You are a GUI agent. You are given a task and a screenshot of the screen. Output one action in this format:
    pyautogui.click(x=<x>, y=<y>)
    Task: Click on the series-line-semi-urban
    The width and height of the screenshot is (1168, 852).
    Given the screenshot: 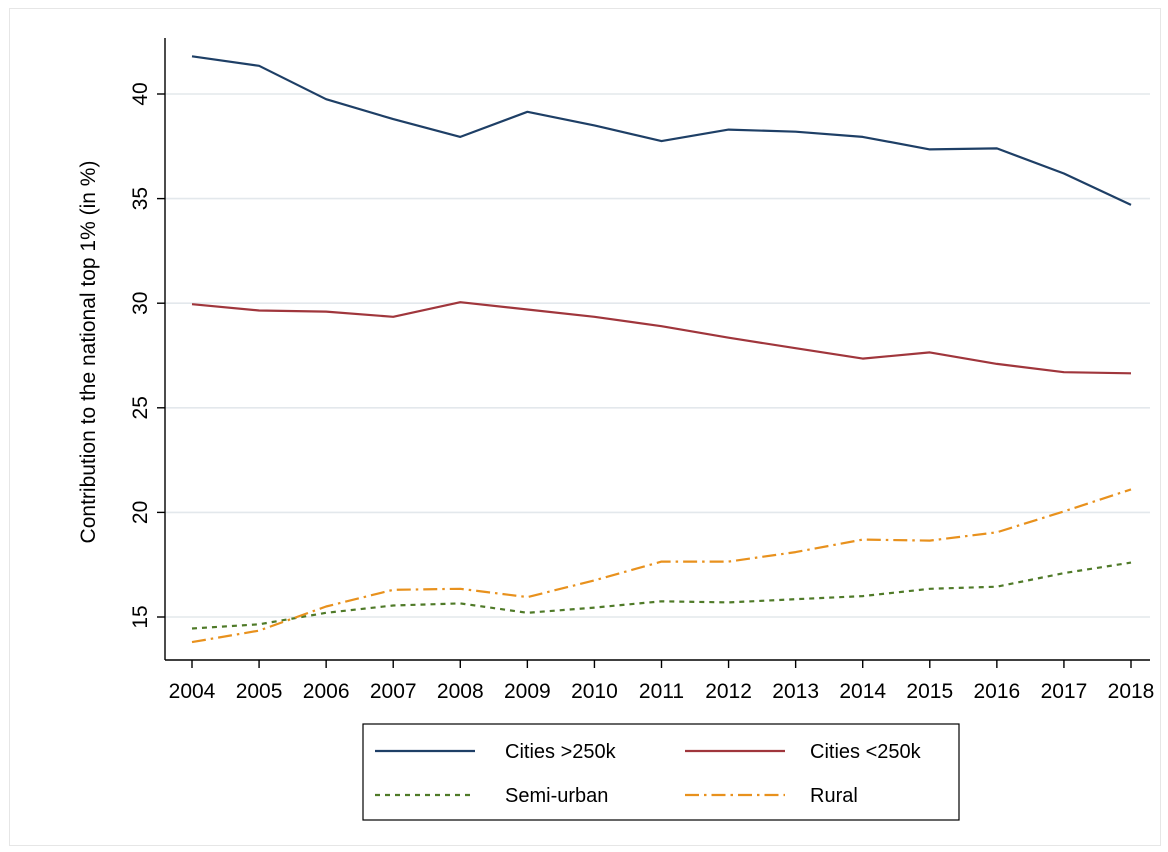 What is the action you would take?
    pyautogui.click(x=661, y=595)
    